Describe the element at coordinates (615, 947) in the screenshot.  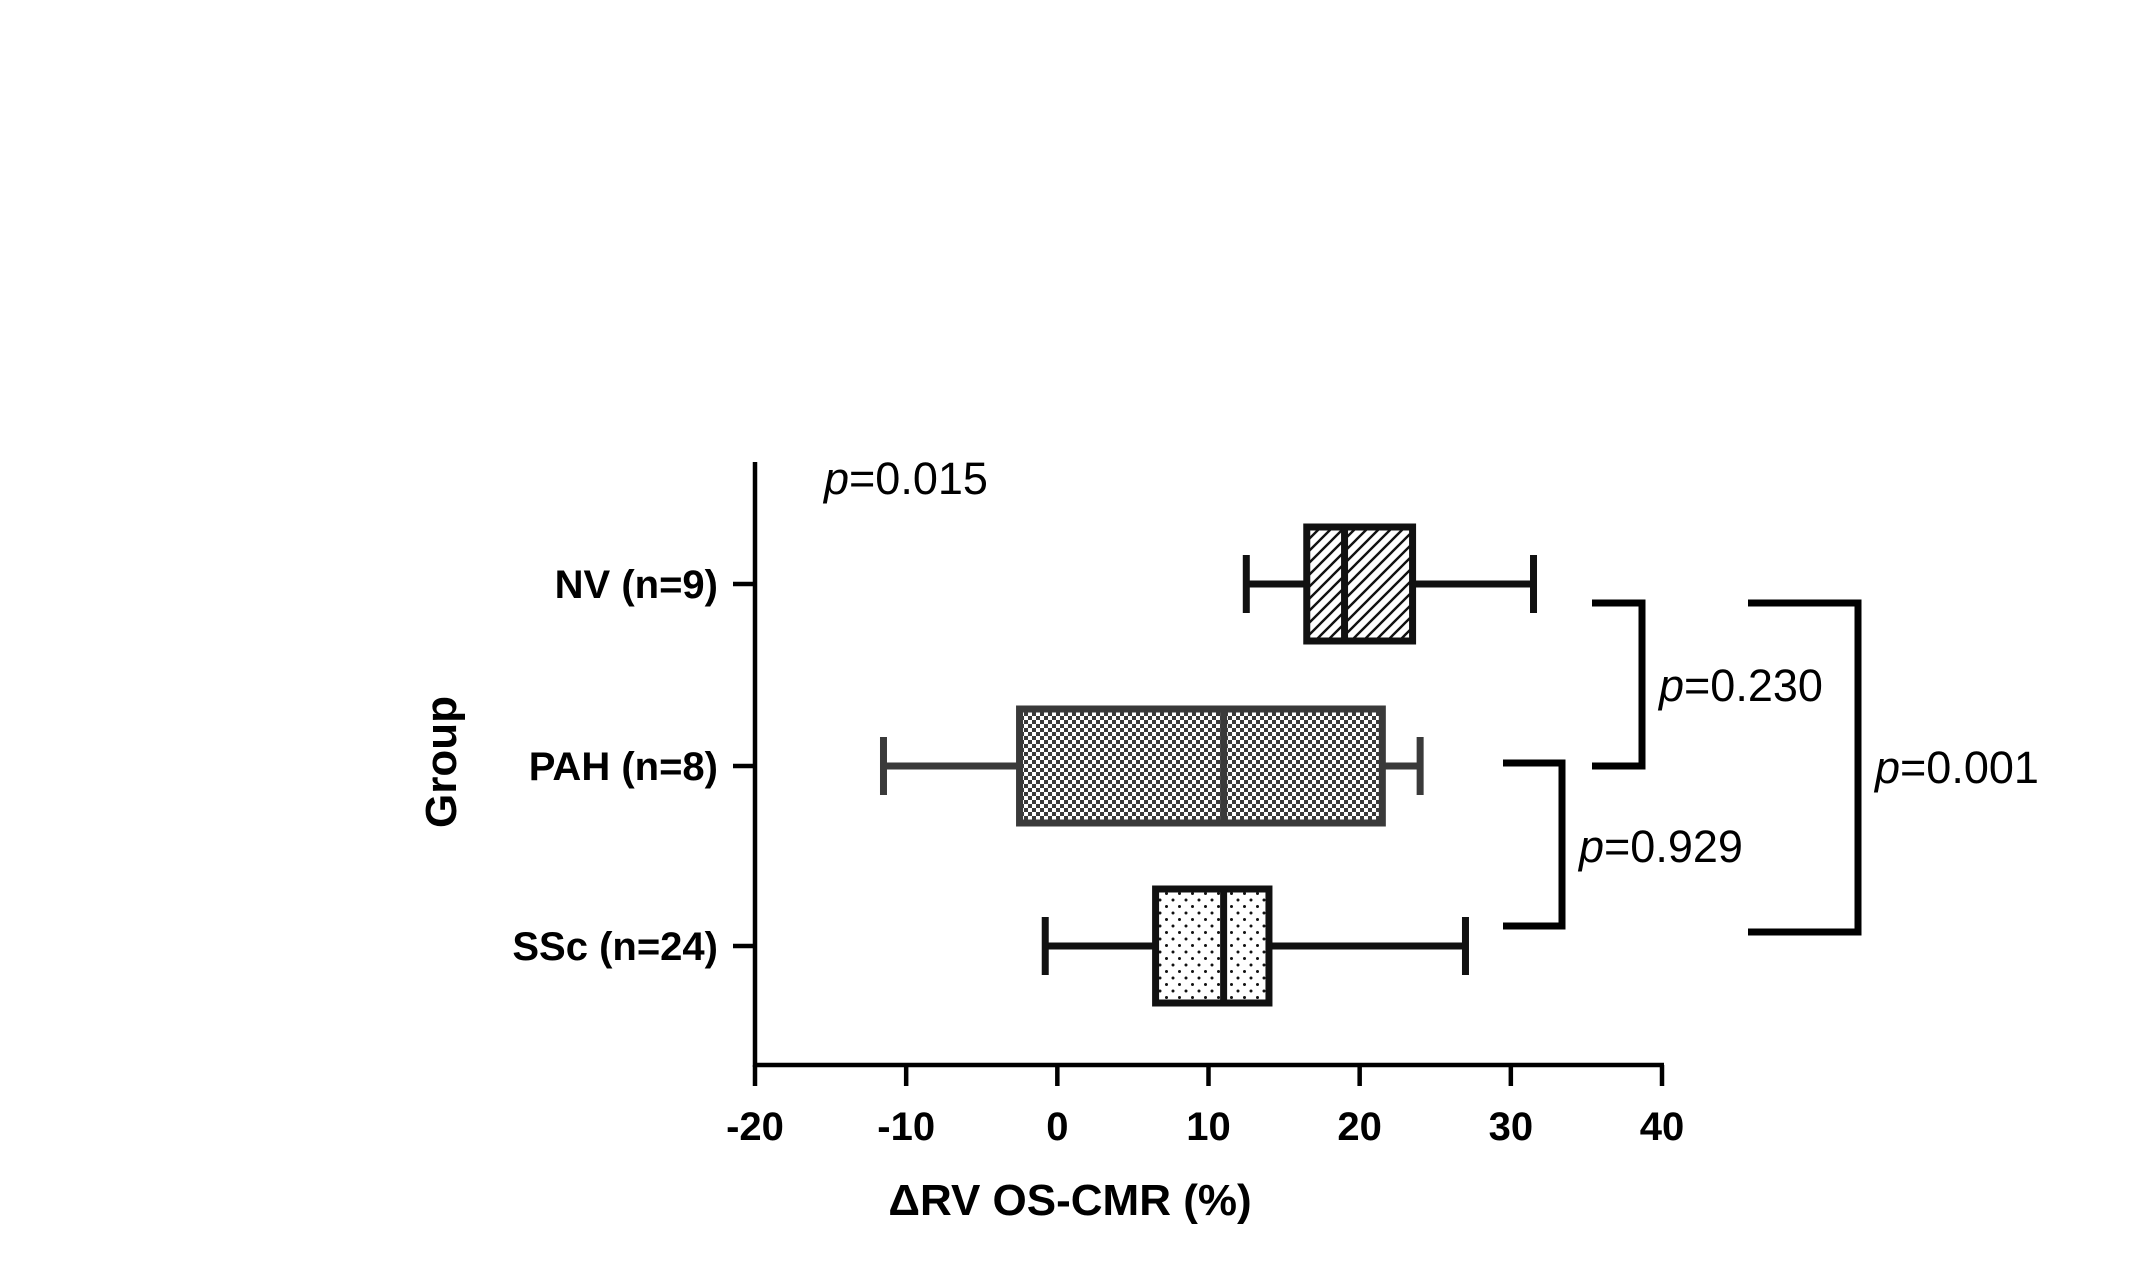
I see `y-tick-label: SSc (n=24)` at that location.